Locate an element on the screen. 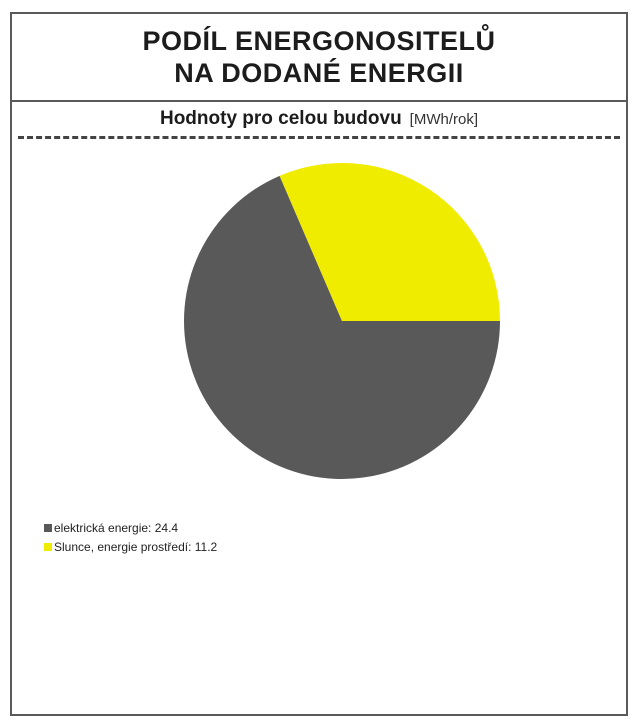  subtitle-unit: [MWh/rok] is located at coordinates (444, 119).